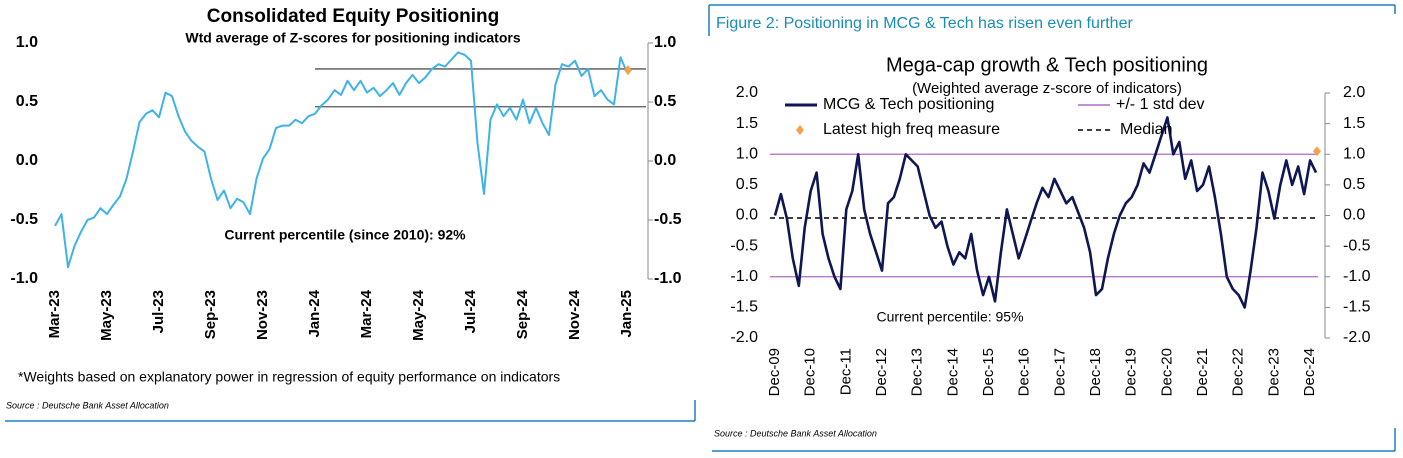 The image size is (1403, 458). Describe the element at coordinates (470, 311) in the screenshot. I see `x-tick-label: Jul-24` at that location.